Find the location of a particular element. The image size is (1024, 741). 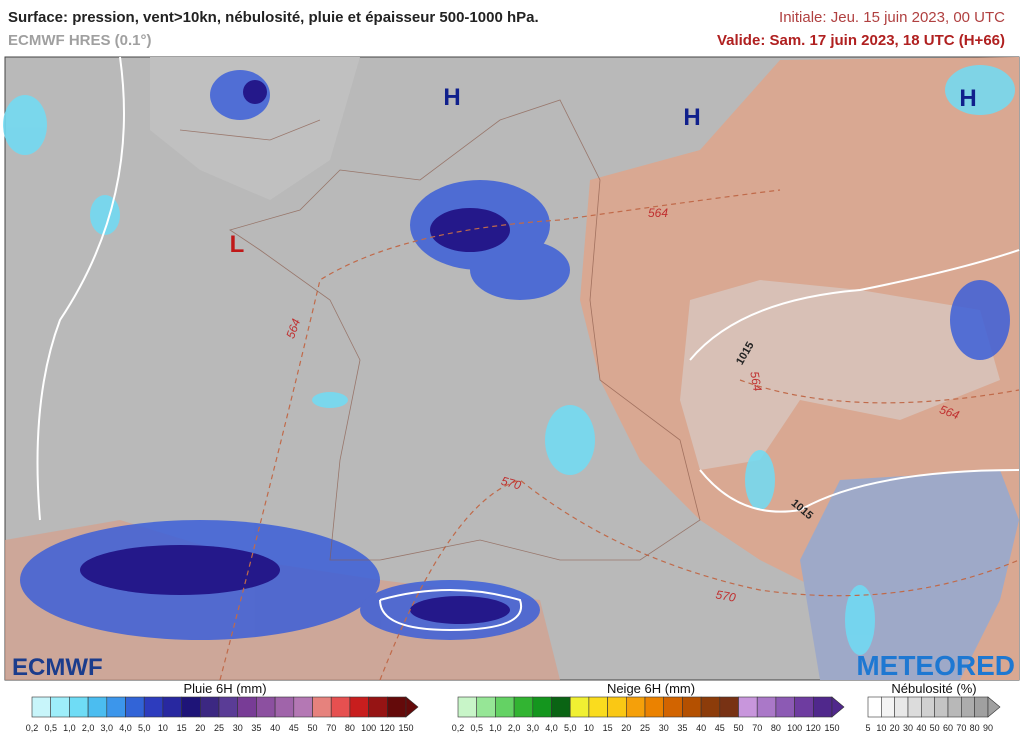

initial-time: Initiale: Jeu. 15 juin 2023, 00 UTC is located at coordinates (892, 17).